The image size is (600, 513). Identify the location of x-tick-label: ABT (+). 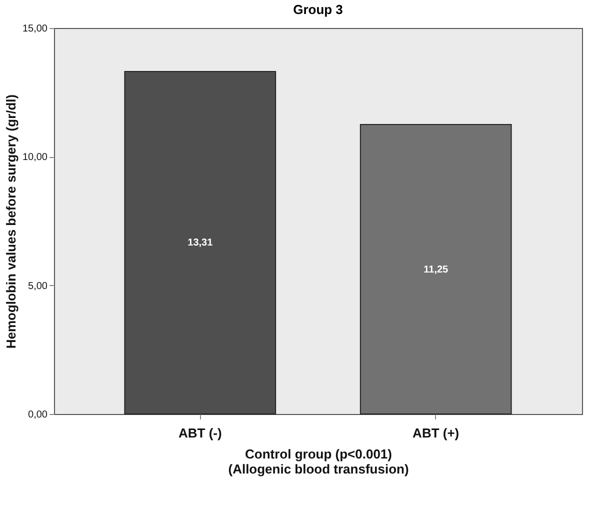
(436, 433).